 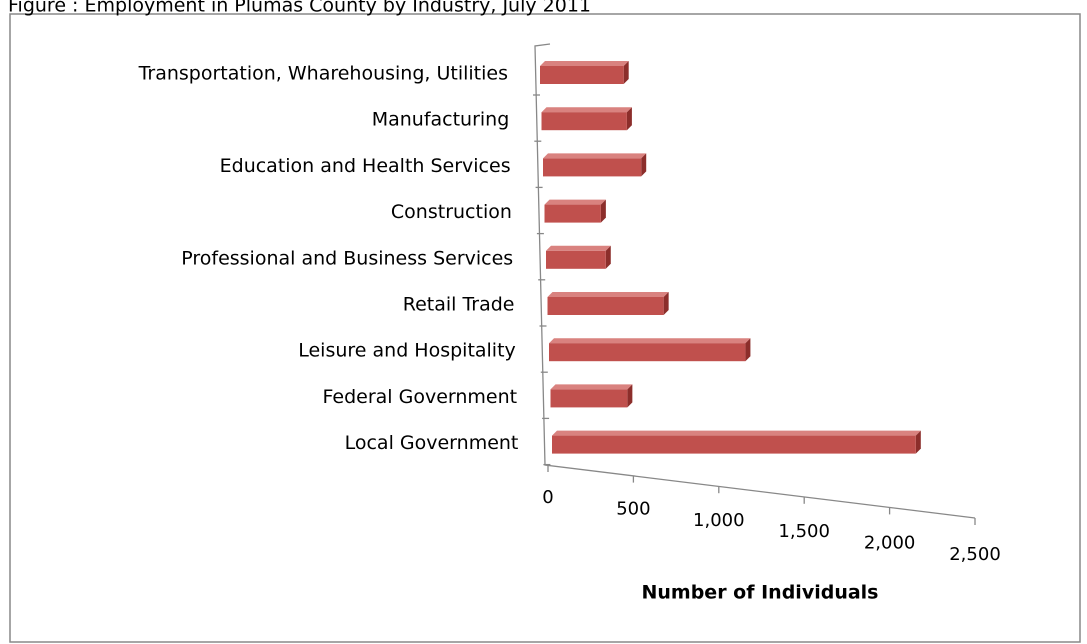 I want to click on y-tick-label: Education and Health Services, so click(x=365, y=166).